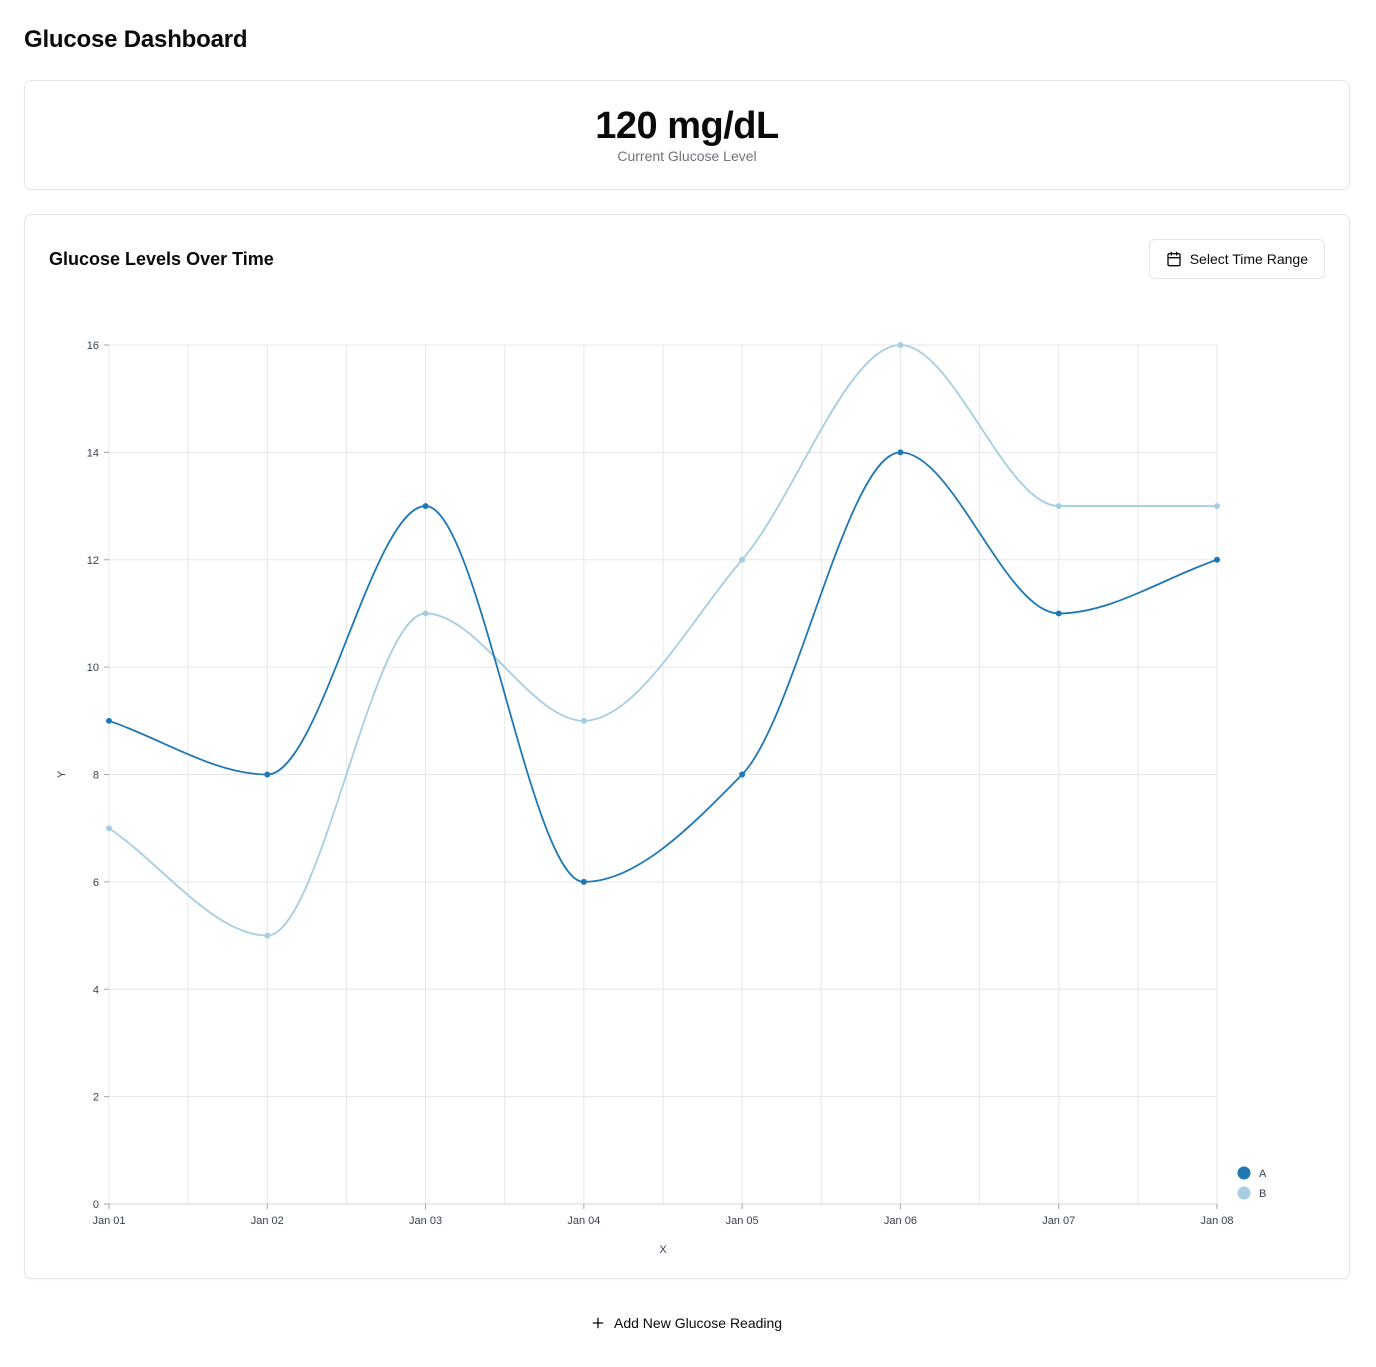 The height and width of the screenshot is (1367, 1376). What do you see at coordinates (161, 259) in the screenshot?
I see `chart-card-title: Glucose Levels Over Time` at bounding box center [161, 259].